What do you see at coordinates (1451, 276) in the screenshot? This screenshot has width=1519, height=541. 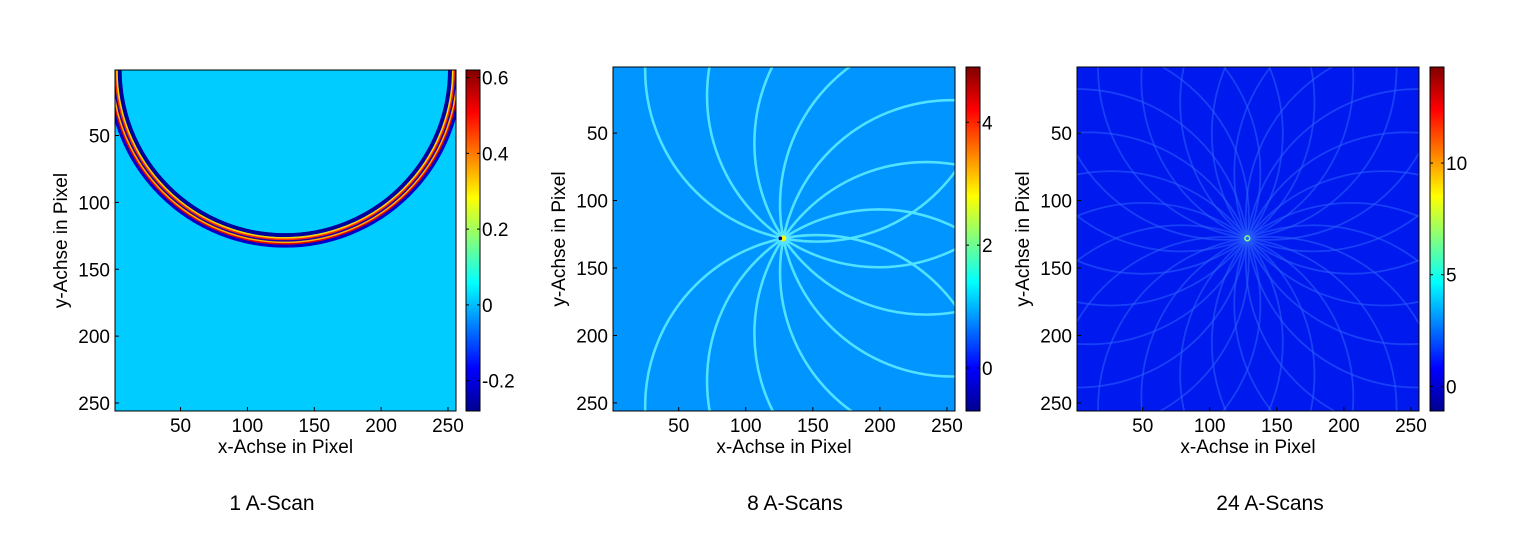 I see `colorbar-tick-label: 5` at bounding box center [1451, 276].